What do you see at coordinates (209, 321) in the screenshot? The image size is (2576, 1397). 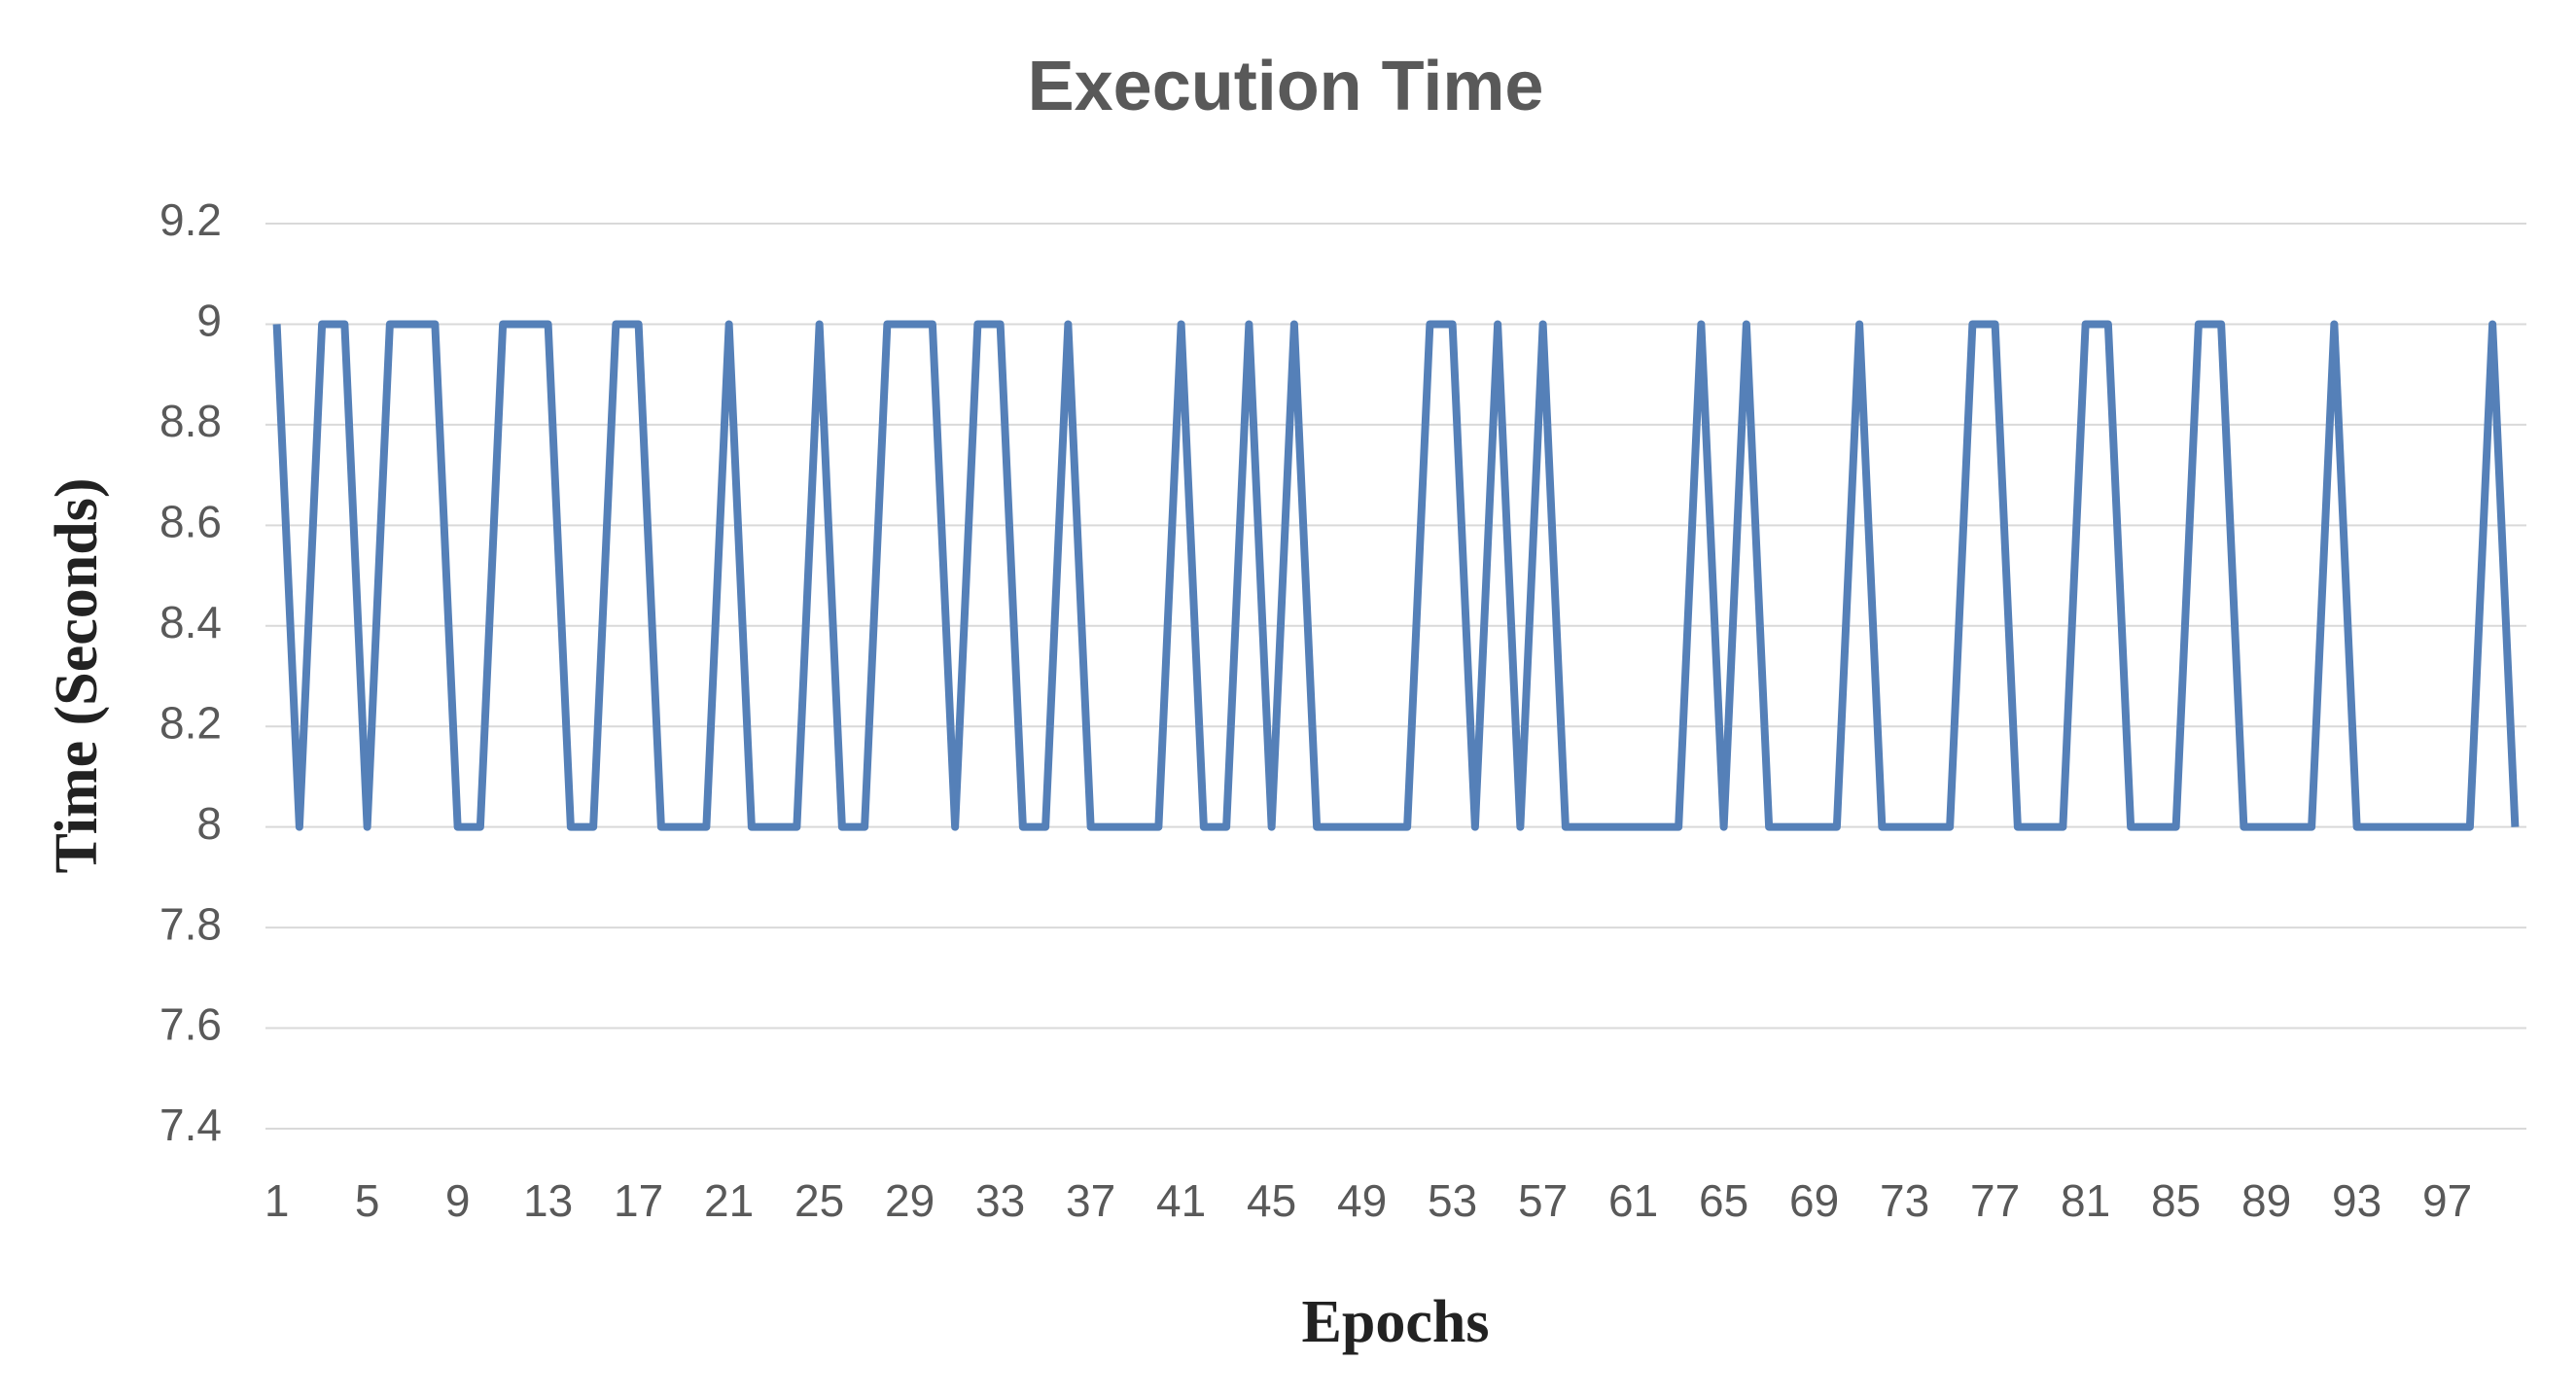 I see `y-tick-label: 9` at bounding box center [209, 321].